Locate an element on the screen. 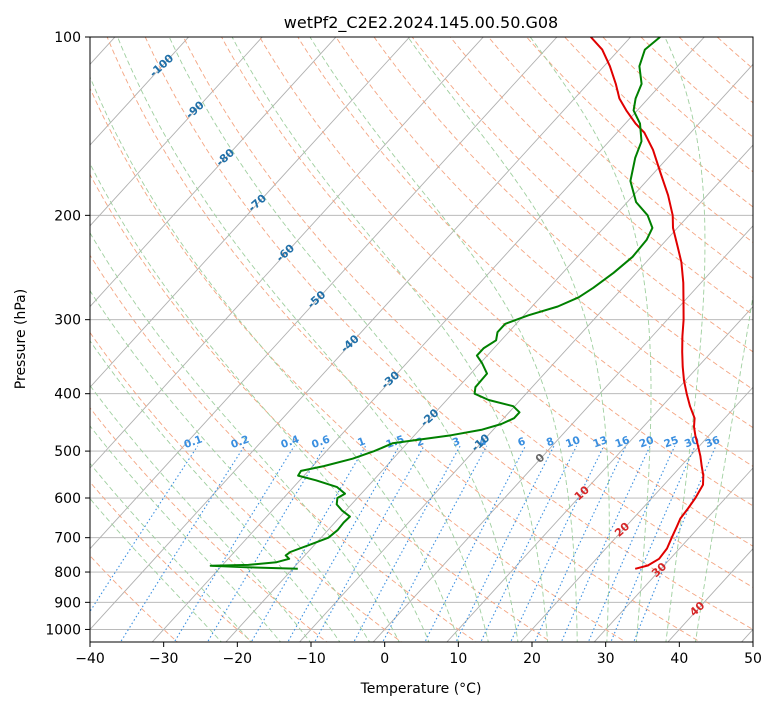 Image resolution: width=775 pixels, height=712 pixels. mixing-ratio-label: 10 is located at coordinates (573, 442).